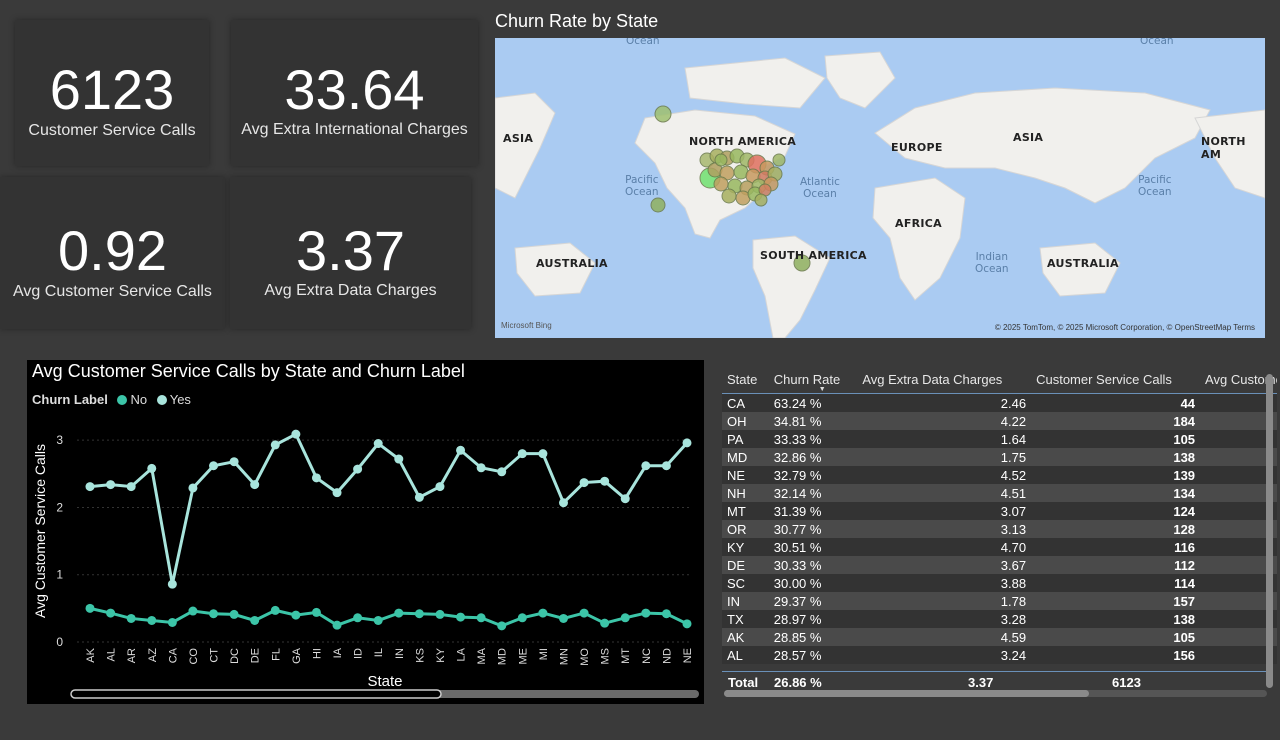 Image resolution: width=1280 pixels, height=740 pixels. I want to click on cell-avg-extra-data-charges: 2.46, so click(944, 402).